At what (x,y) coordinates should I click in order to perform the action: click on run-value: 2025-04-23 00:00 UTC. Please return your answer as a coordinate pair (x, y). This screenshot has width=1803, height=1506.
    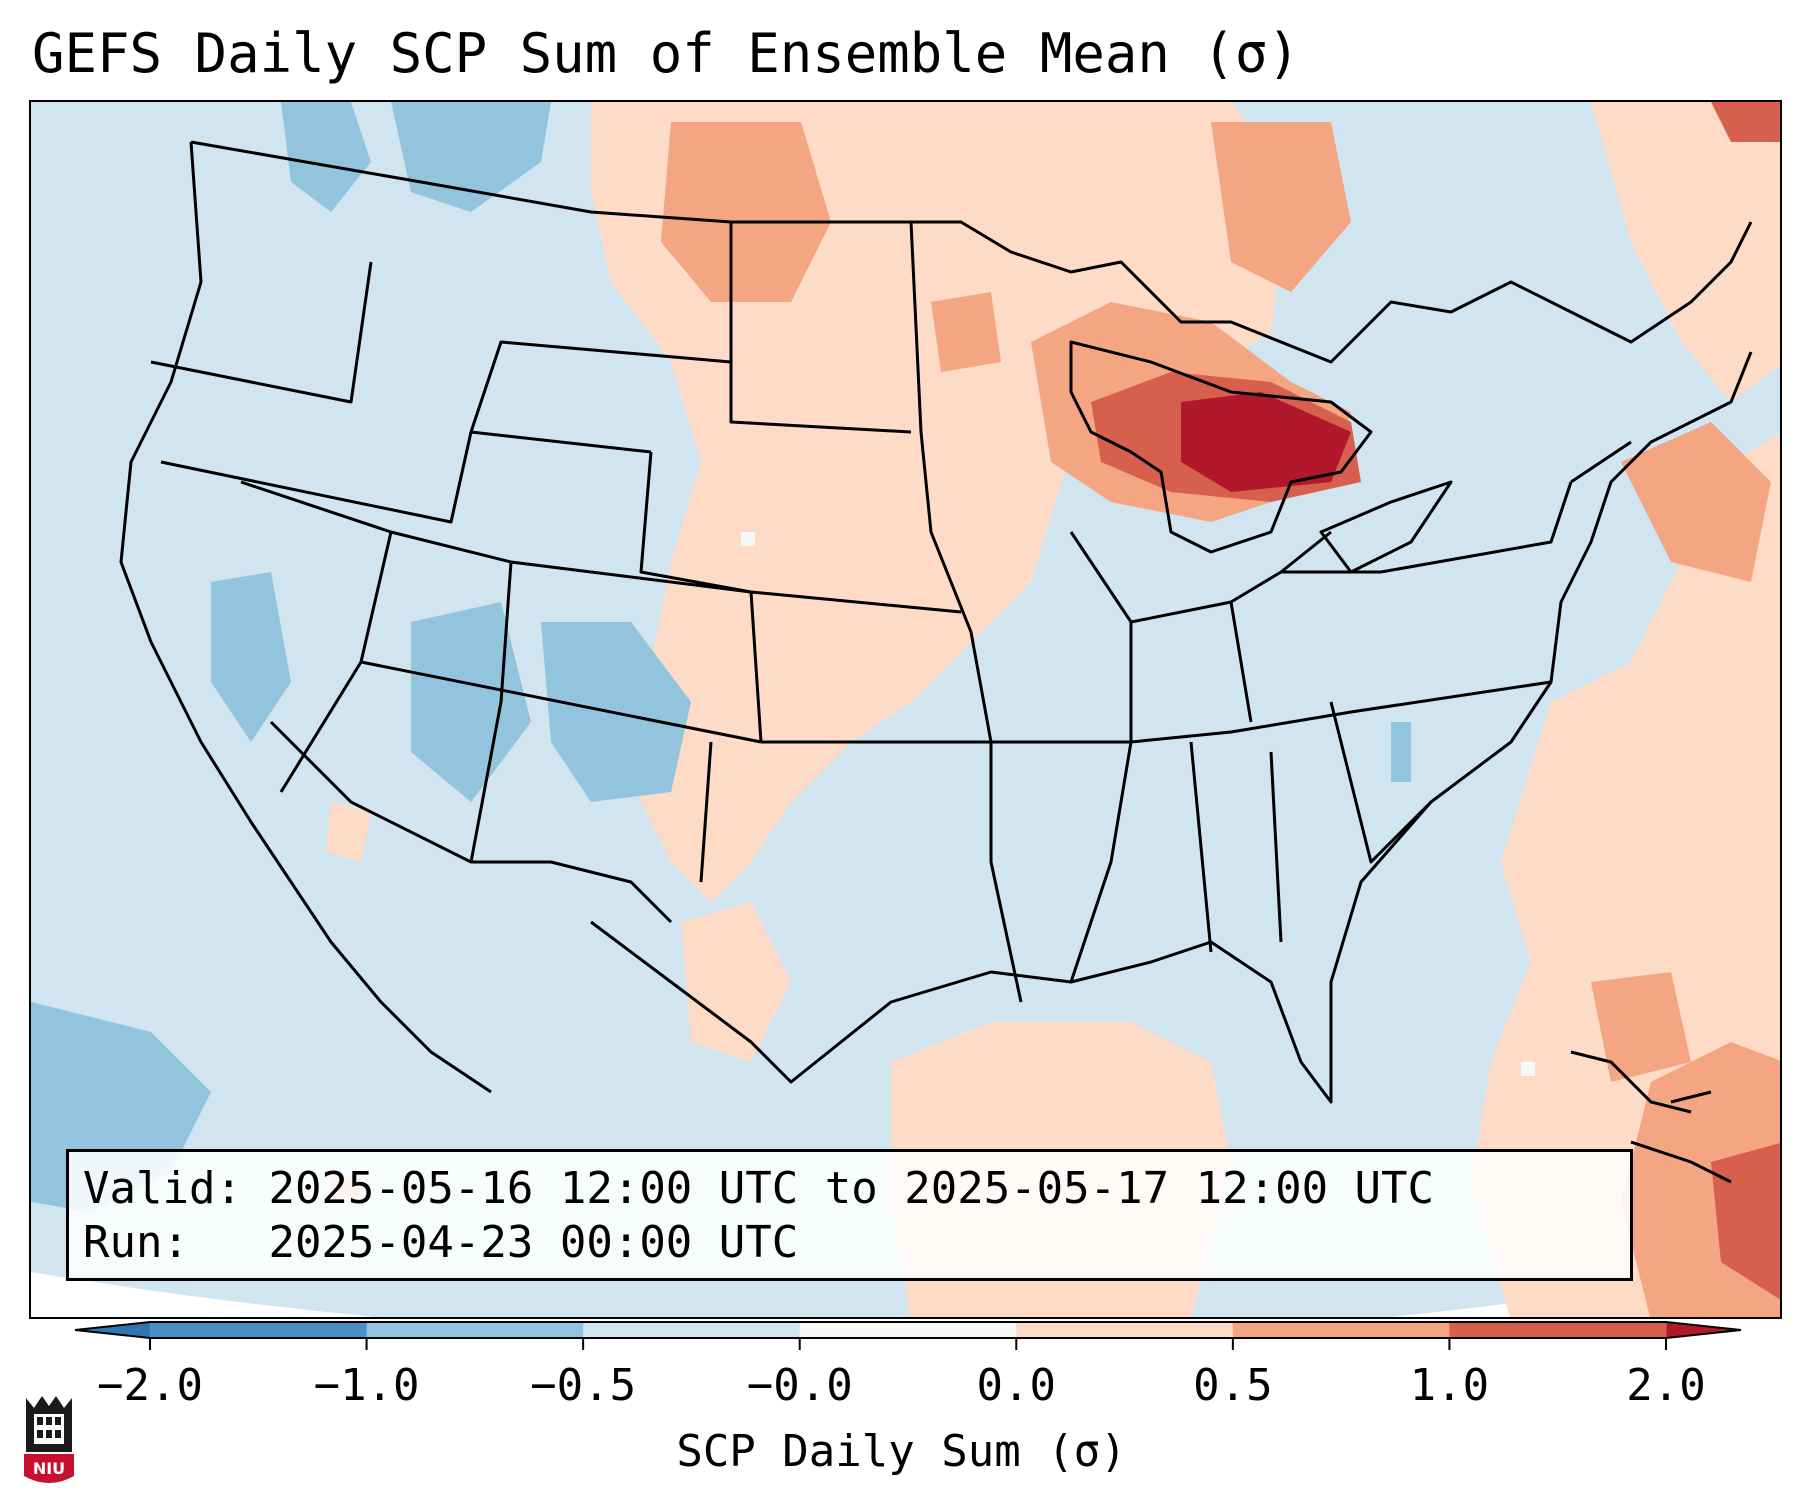
    Looking at the image, I should click on (533, 1242).